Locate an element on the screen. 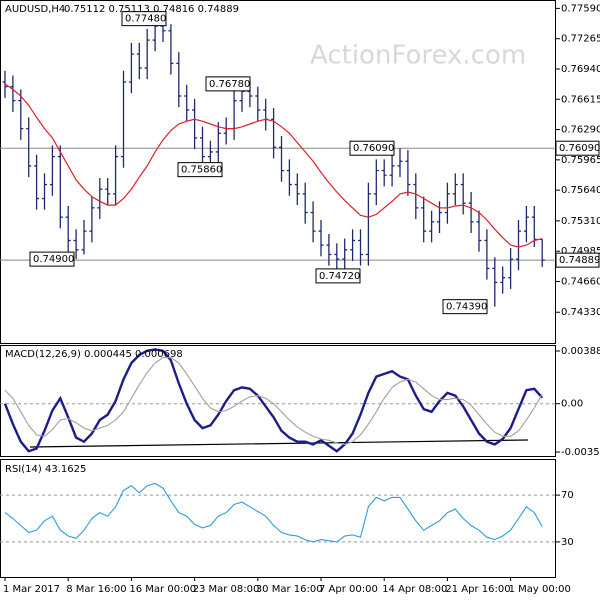 Image resolution: width=600 pixels, height=600 pixels. annotation-label: 0.77480 is located at coordinates (145, 19).